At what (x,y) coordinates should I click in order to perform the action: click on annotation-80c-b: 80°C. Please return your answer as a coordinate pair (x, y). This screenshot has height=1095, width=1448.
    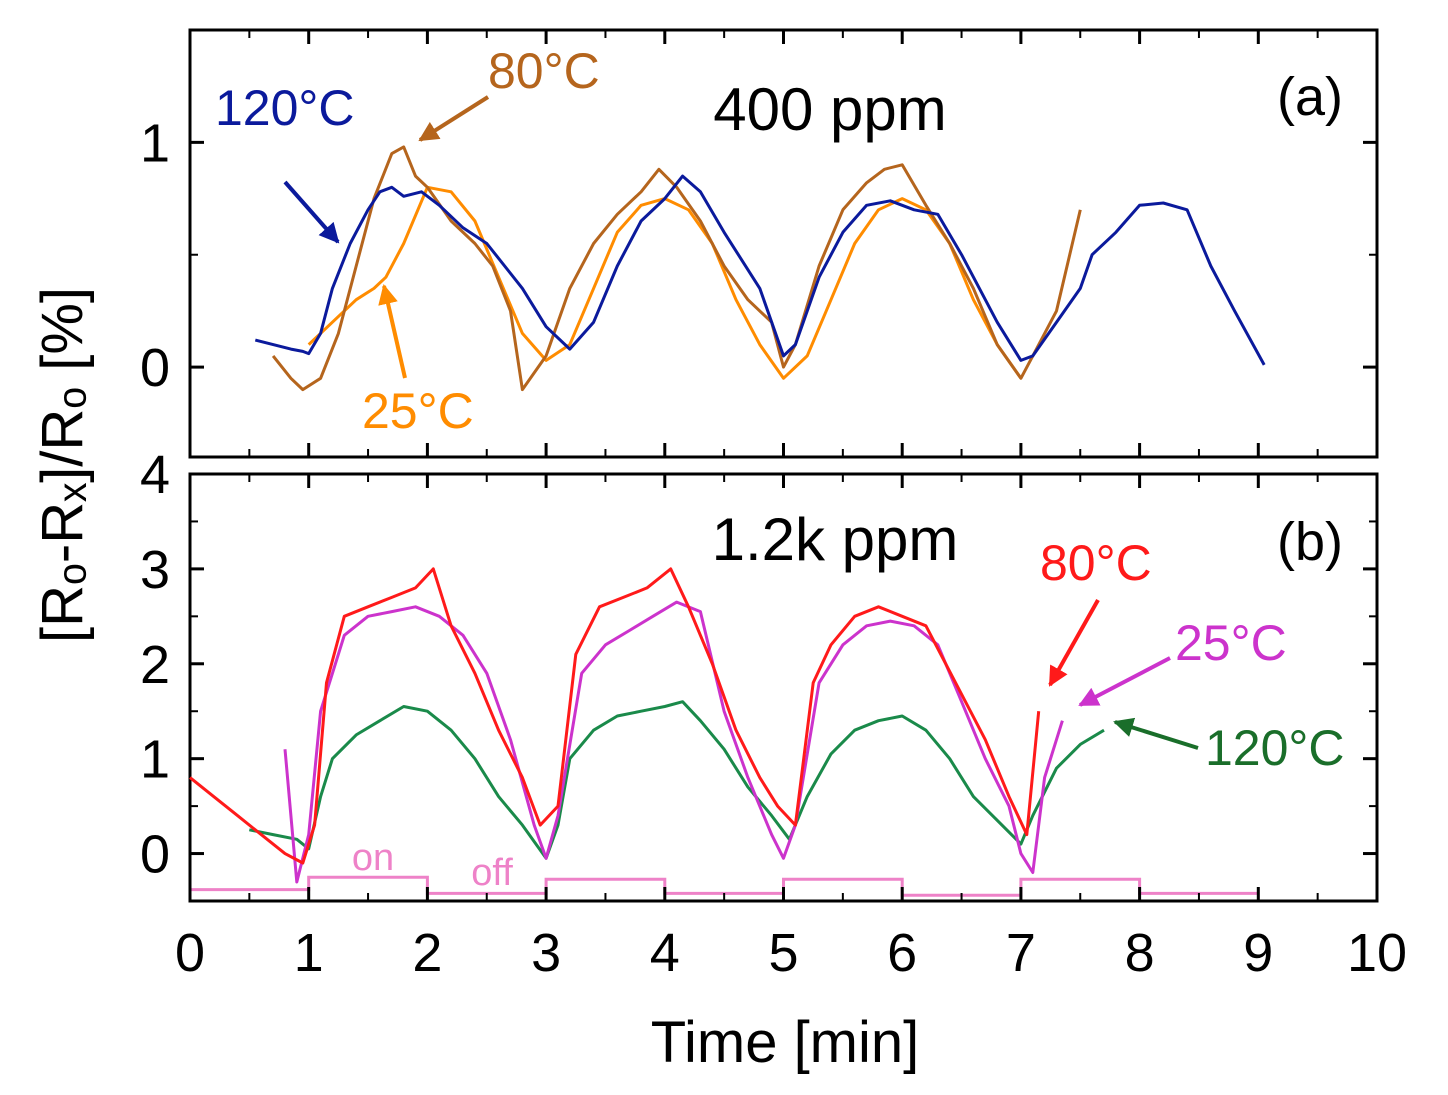
    Looking at the image, I should click on (1096, 563).